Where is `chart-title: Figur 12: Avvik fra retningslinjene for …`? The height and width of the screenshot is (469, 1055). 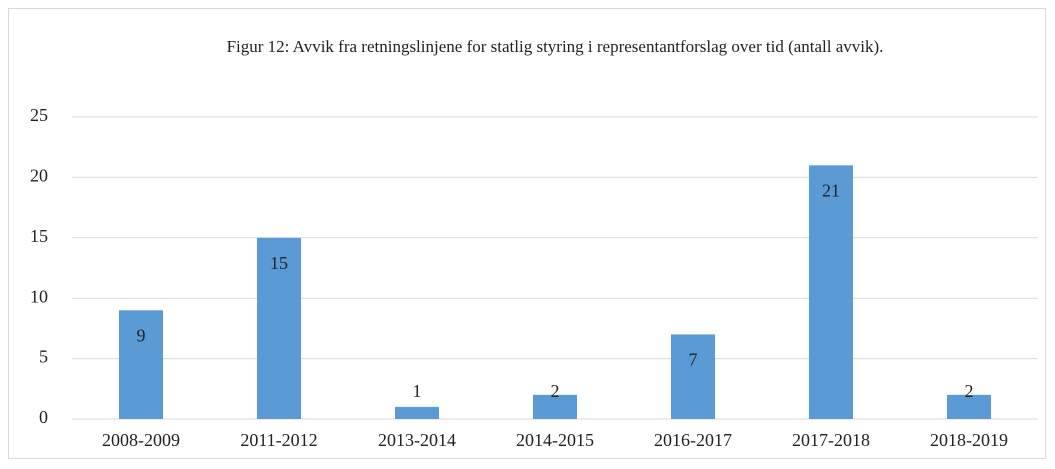
chart-title: Figur 12: Avvik fra retningslinjene for … is located at coordinates (555, 46).